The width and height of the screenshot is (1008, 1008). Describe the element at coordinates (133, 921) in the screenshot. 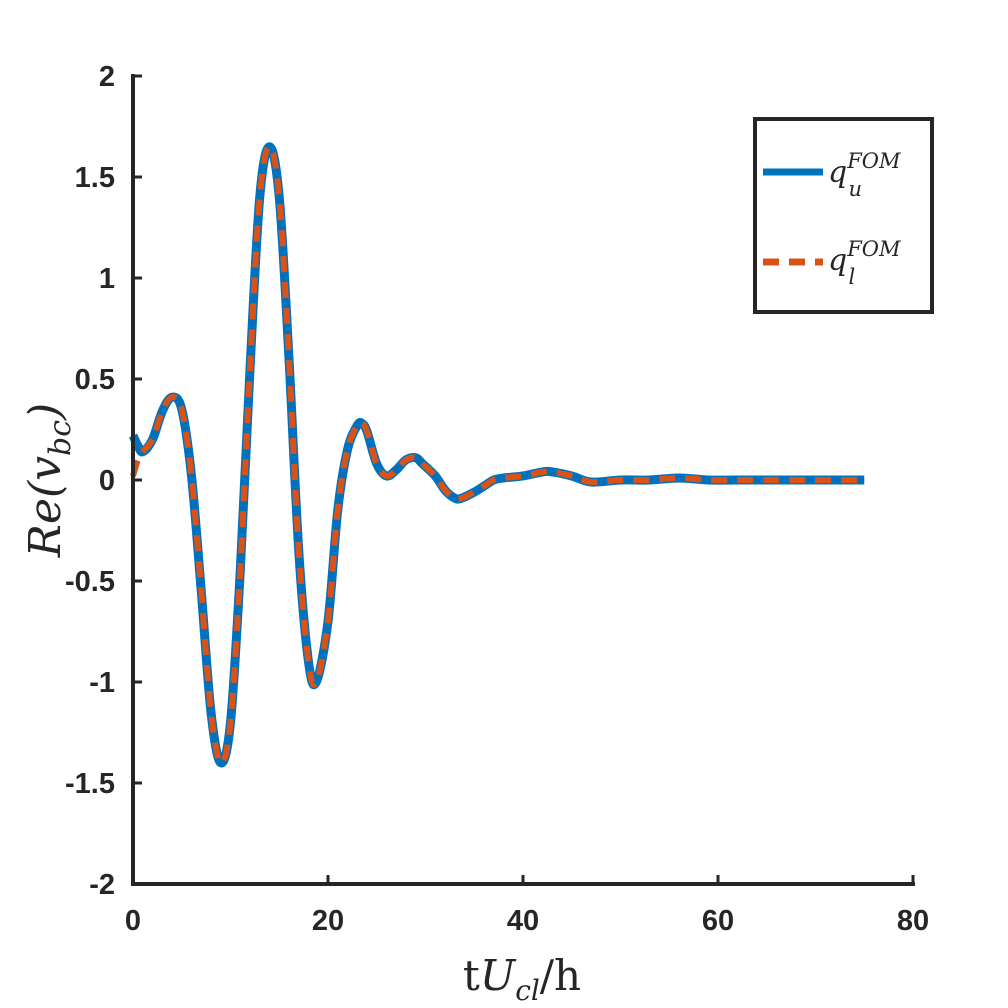

I see `x-tick-label: 0` at that location.